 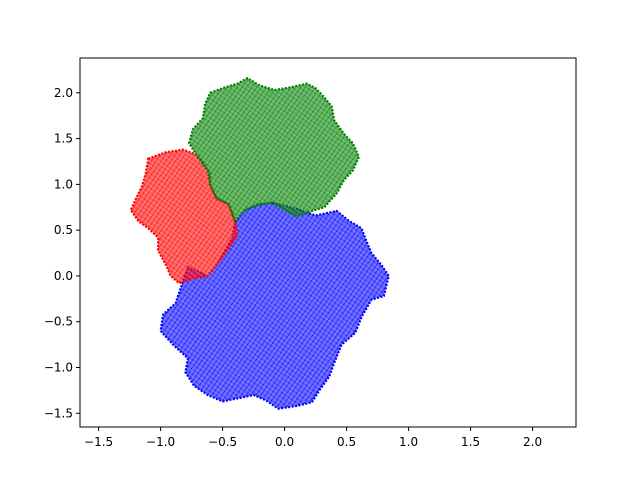 What do you see at coordinates (408, 442) in the screenshot?
I see `x-tick-label: 1.0` at bounding box center [408, 442].